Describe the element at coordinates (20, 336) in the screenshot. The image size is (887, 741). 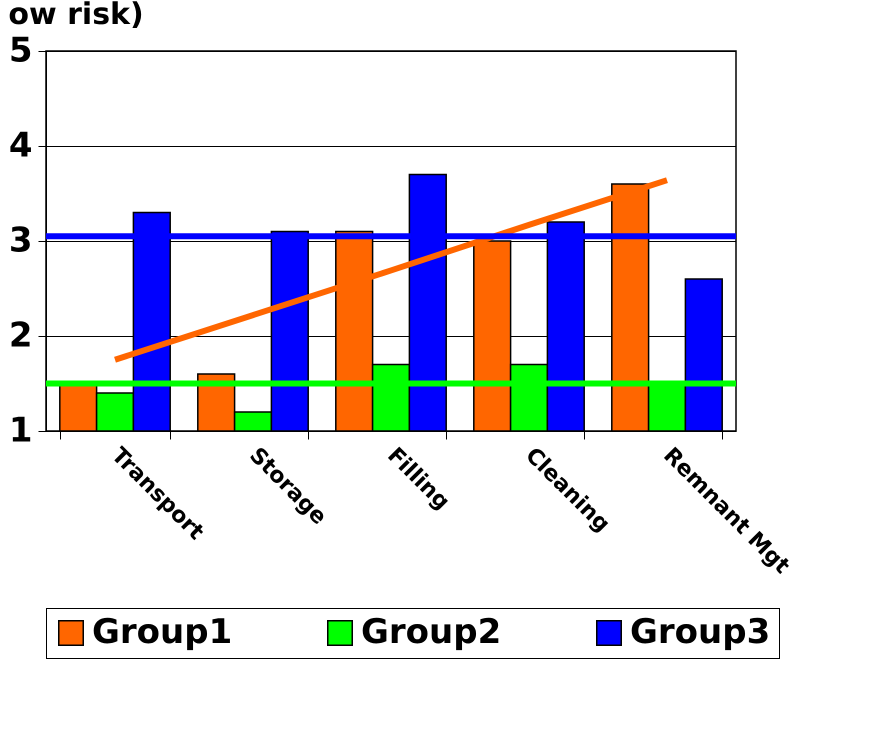
I see `y-tick-label: 2` at that location.